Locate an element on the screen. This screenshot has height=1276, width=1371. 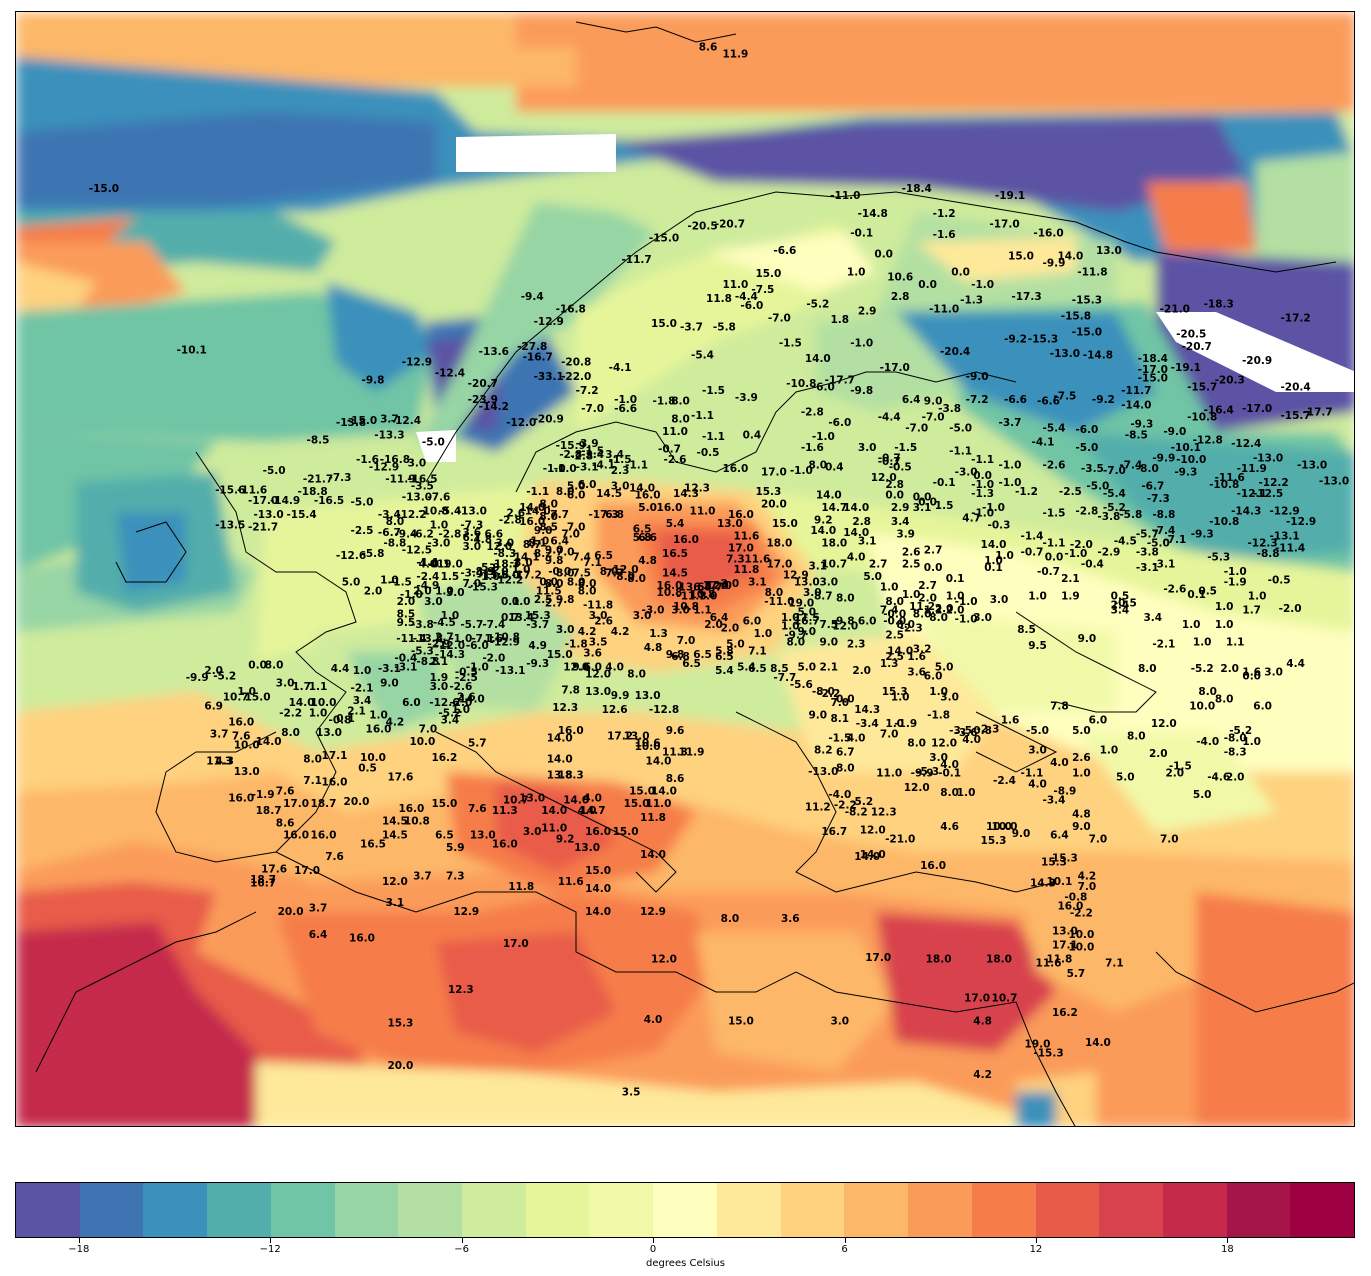
station-temperature-label: 10.0 is located at coordinates (1081, 935).